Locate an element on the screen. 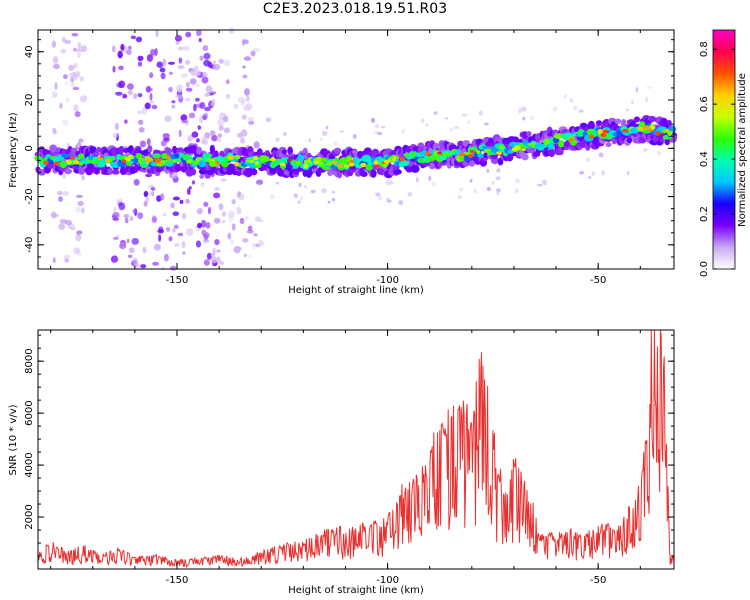 This screenshot has width=750, height=600. snr-y-tick-label: 4000 is located at coordinates (29, 464).